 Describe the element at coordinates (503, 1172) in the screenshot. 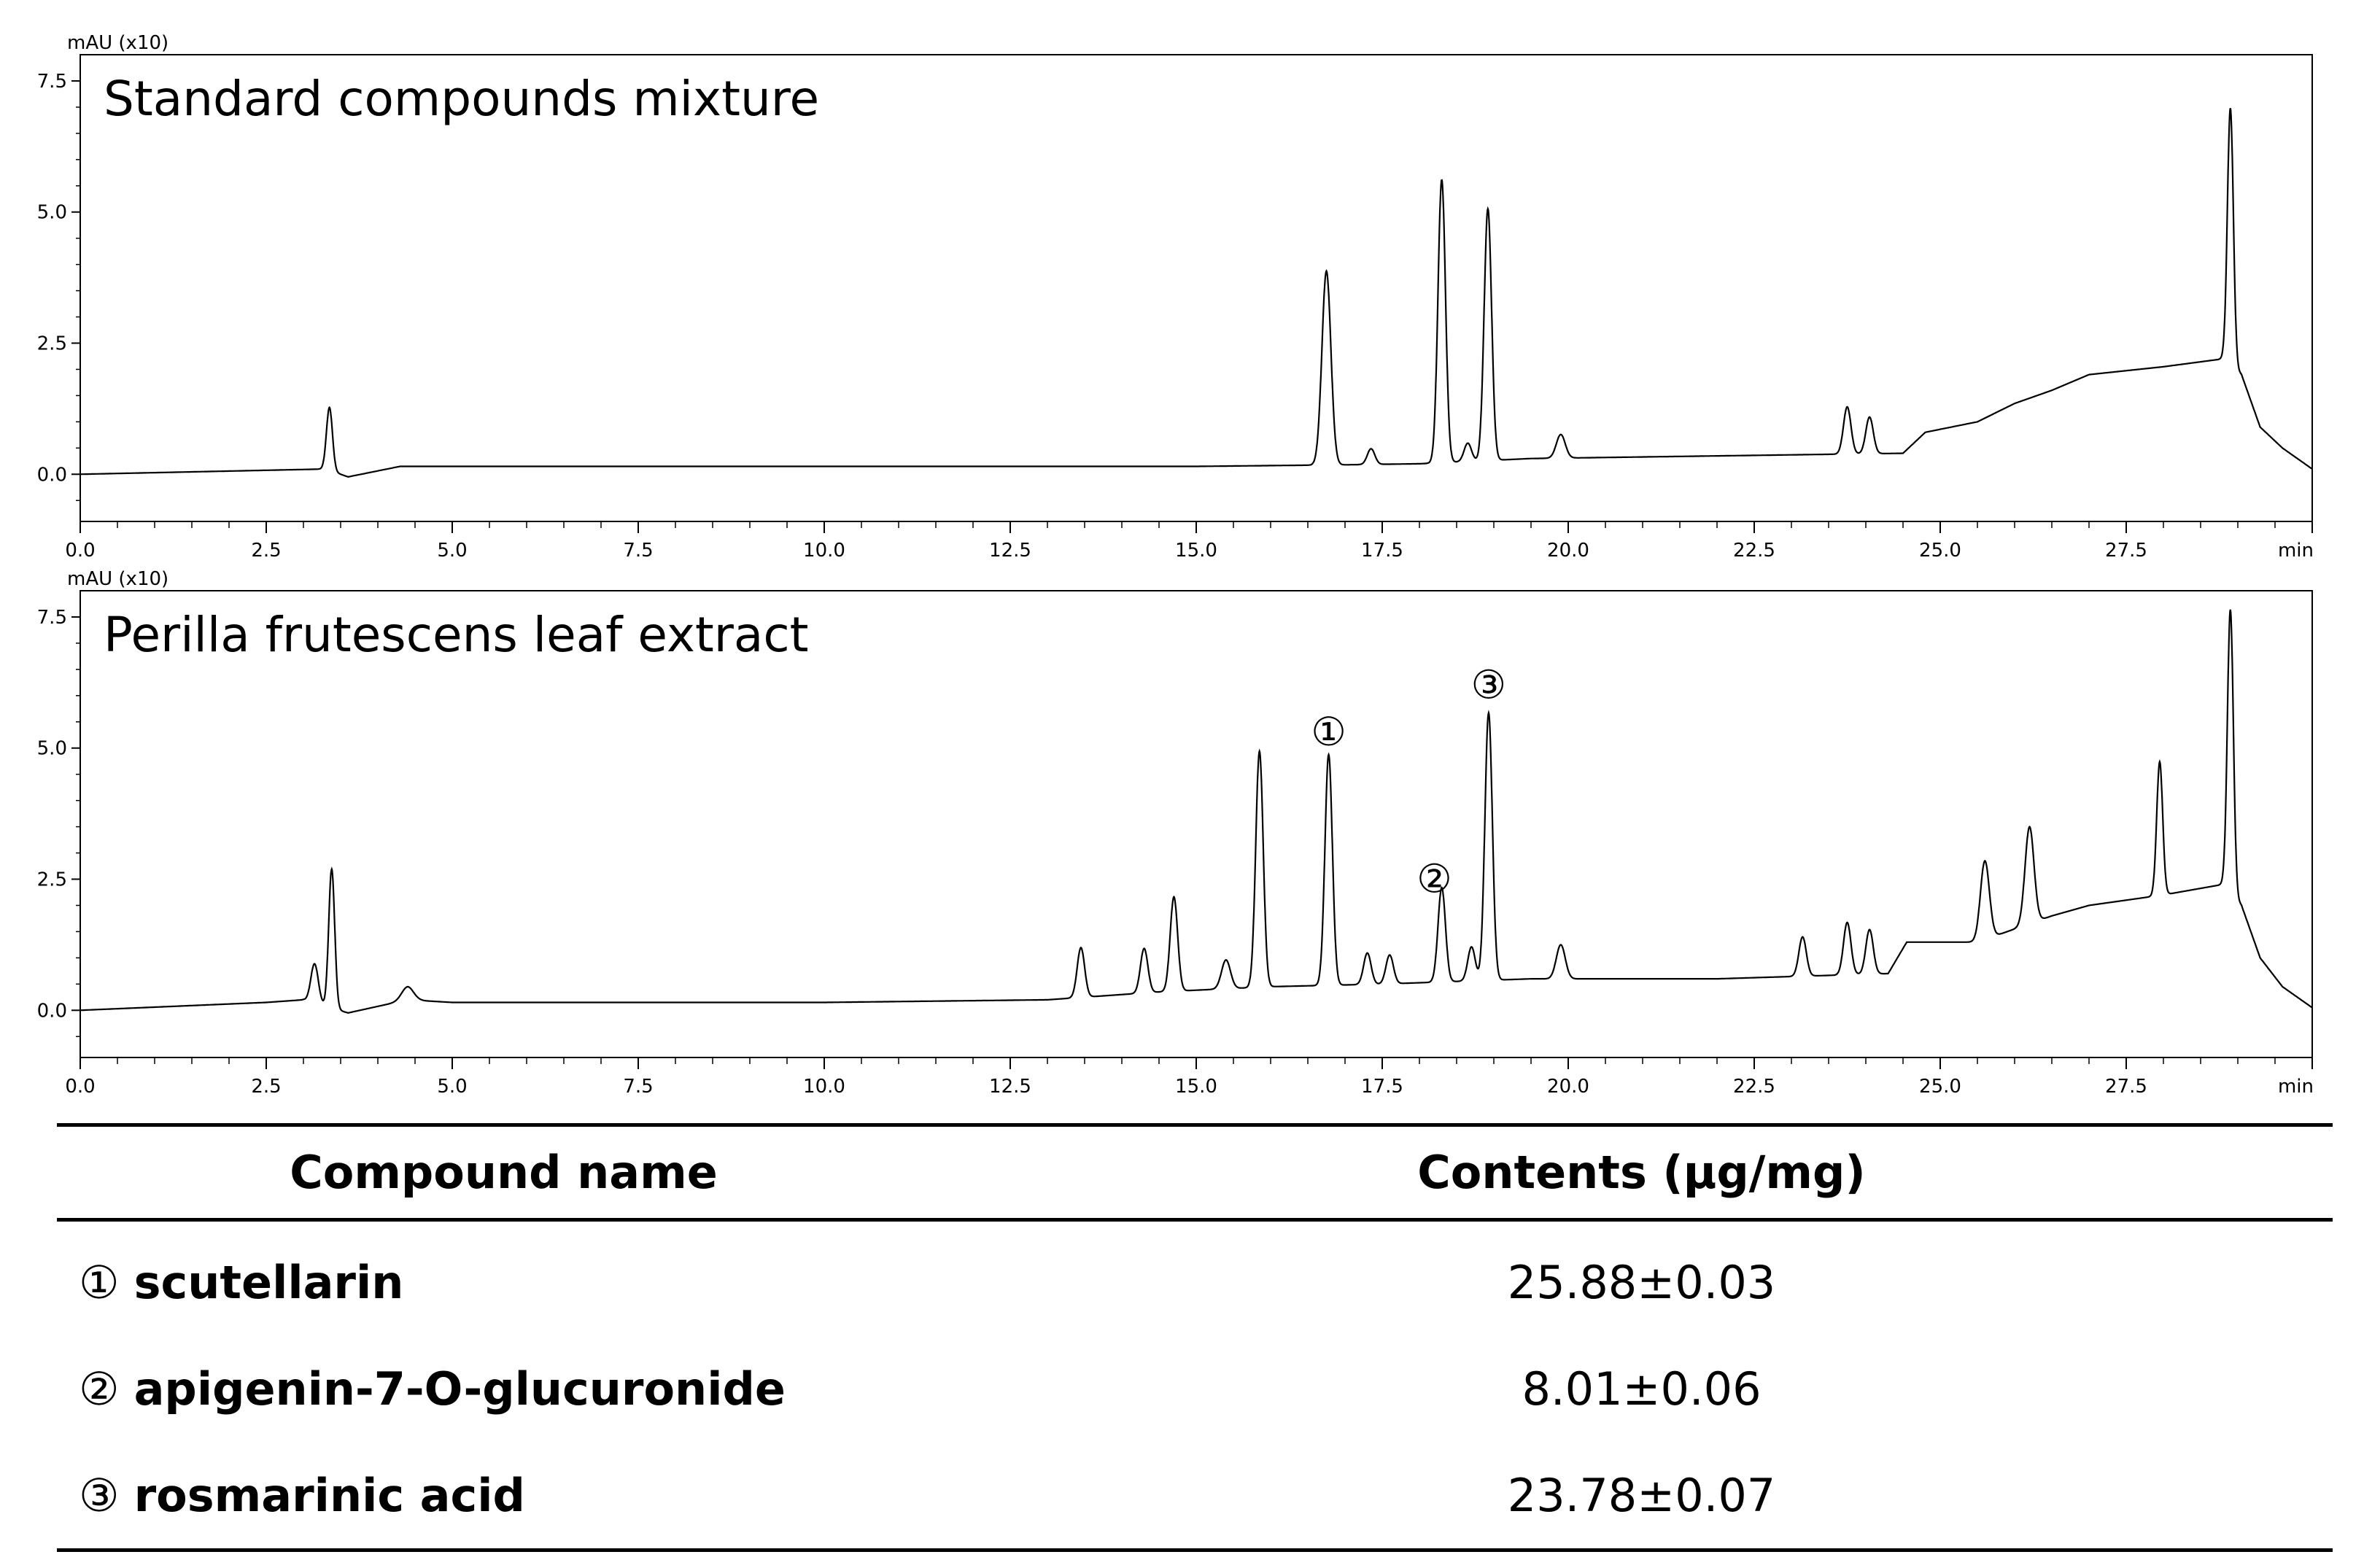

I see `header-compound-name: Compound name` at that location.